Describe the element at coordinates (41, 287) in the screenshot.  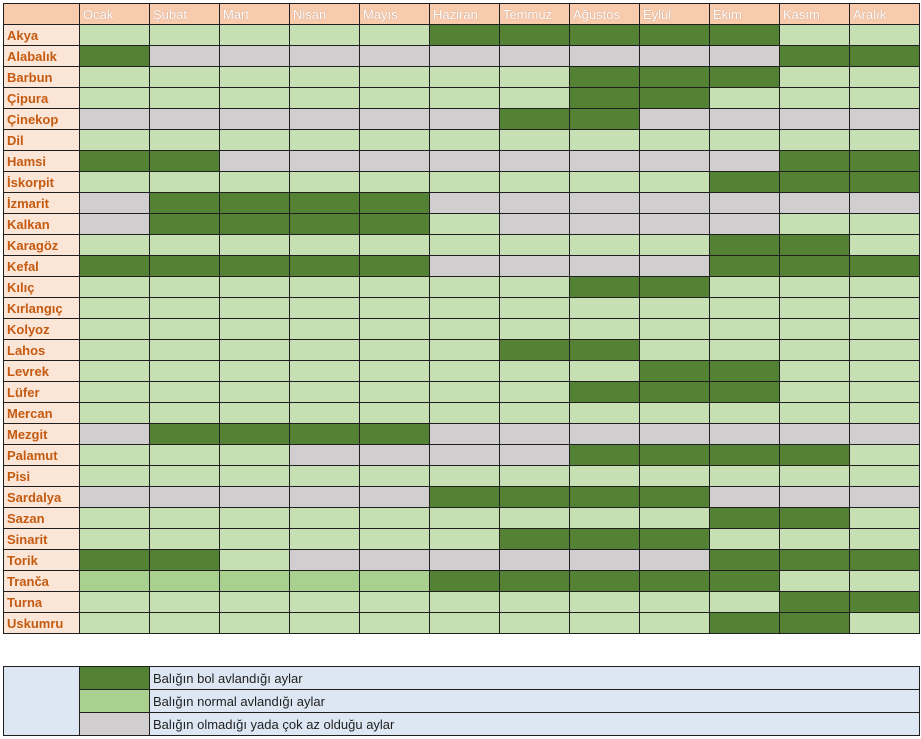
I see `fish-name: Kılıç` at that location.